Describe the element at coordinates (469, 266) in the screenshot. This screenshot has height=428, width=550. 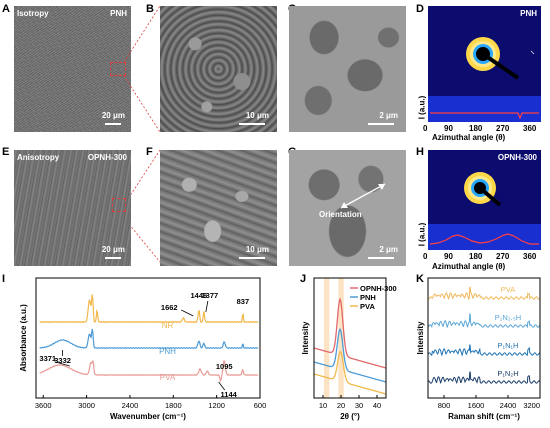
I see `xlabel-h: Azimuthal angle (θ)` at that location.